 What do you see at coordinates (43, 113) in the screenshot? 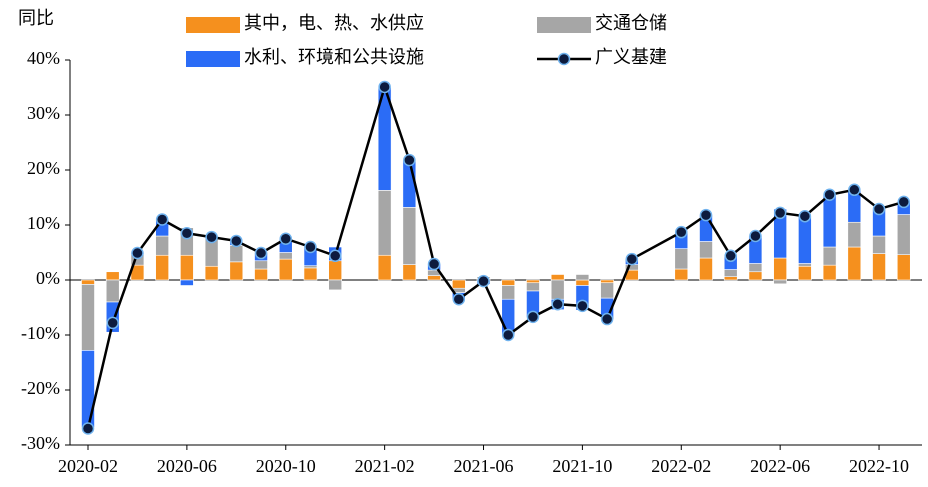
I see `y-tick-label: 30%` at bounding box center [43, 113].